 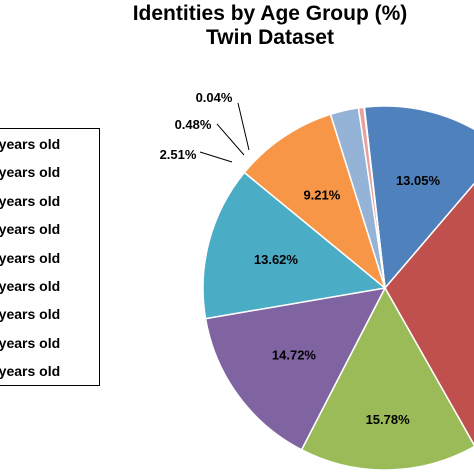 What do you see at coordinates (270, 13) in the screenshot?
I see `chart-title: Identities by Age Group (%)` at bounding box center [270, 13].